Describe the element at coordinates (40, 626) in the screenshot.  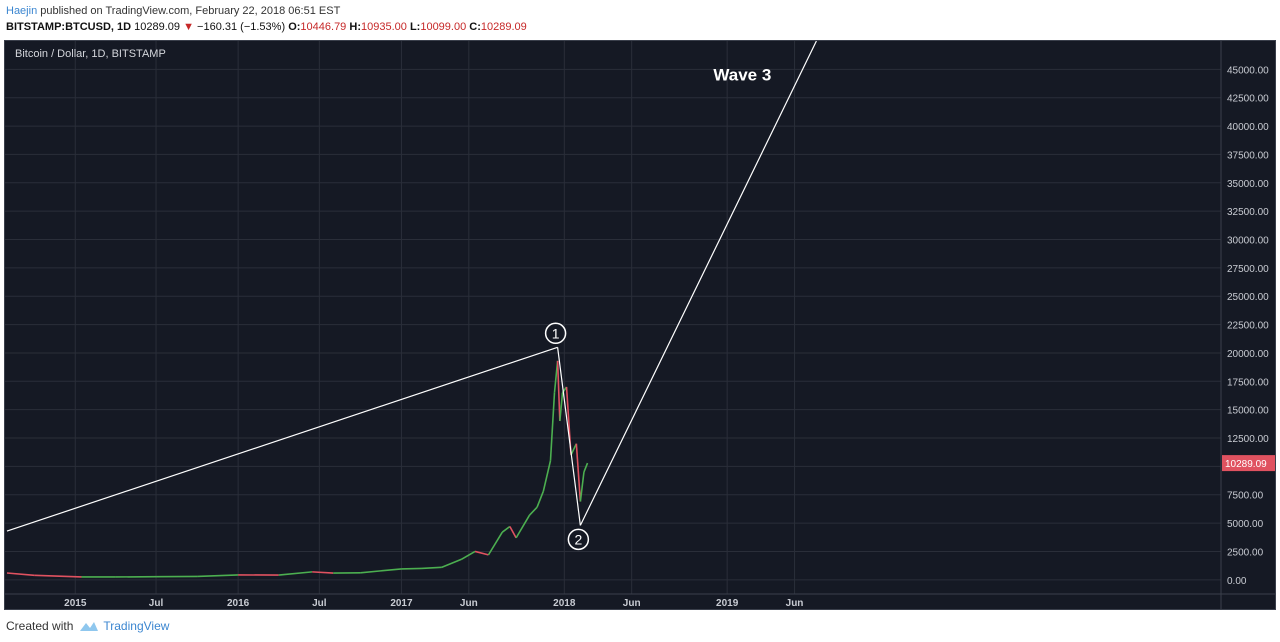
I see `created-with-text: Created with` at that location.